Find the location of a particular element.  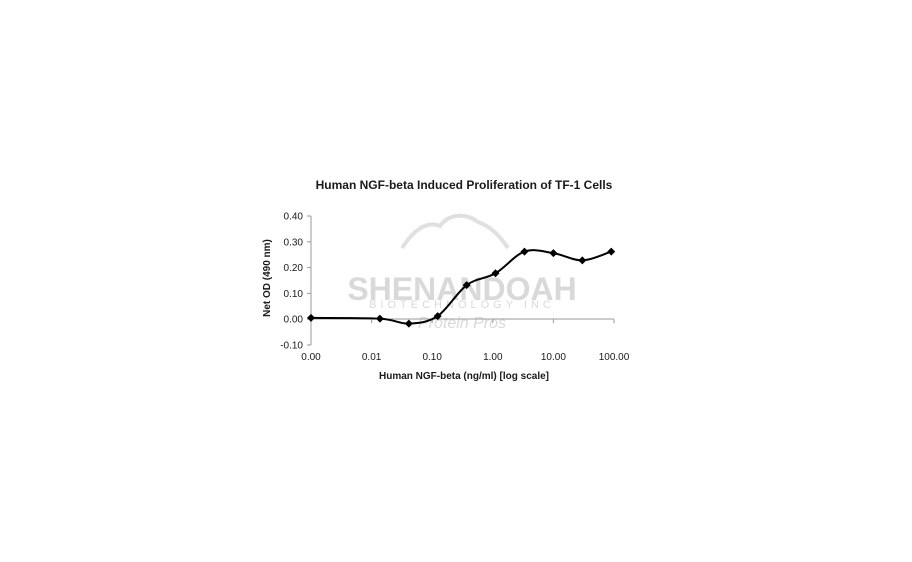

series-line is located at coordinates (461, 287).